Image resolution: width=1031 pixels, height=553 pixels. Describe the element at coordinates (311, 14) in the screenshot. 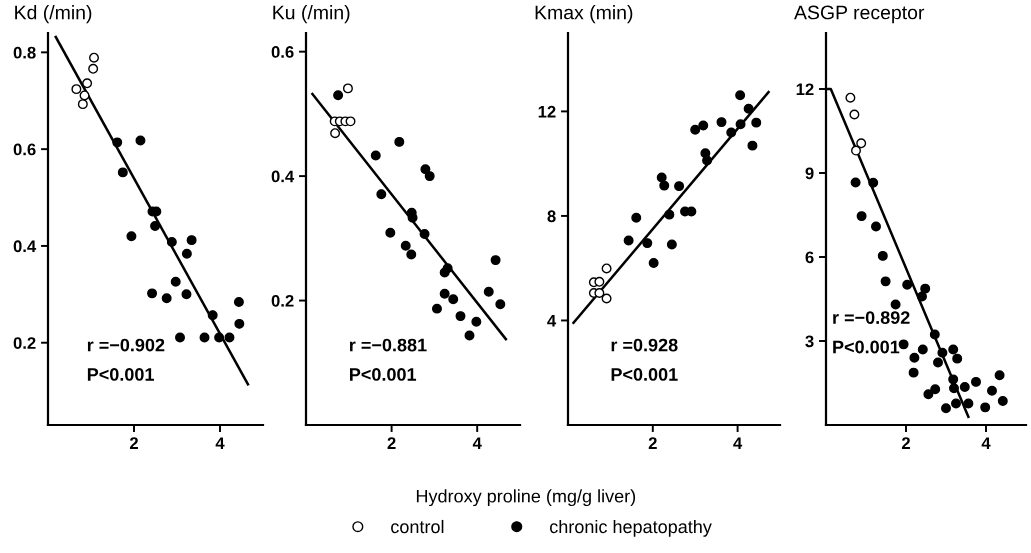

I see `chart-title: Ku (/min)` at that location.